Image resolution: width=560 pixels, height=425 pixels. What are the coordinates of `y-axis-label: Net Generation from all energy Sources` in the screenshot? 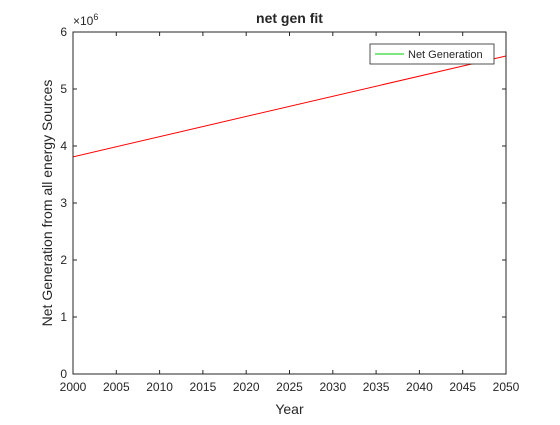 It's located at (47, 203).